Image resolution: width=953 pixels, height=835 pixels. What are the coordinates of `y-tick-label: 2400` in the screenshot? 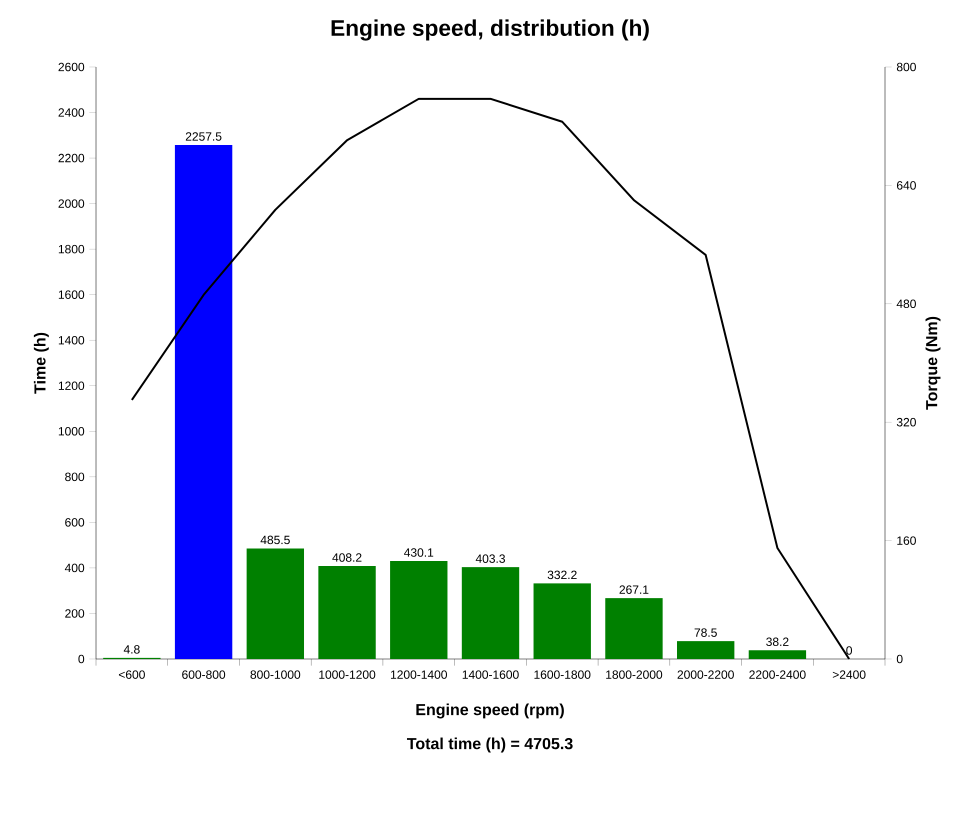 It's located at (71, 112).